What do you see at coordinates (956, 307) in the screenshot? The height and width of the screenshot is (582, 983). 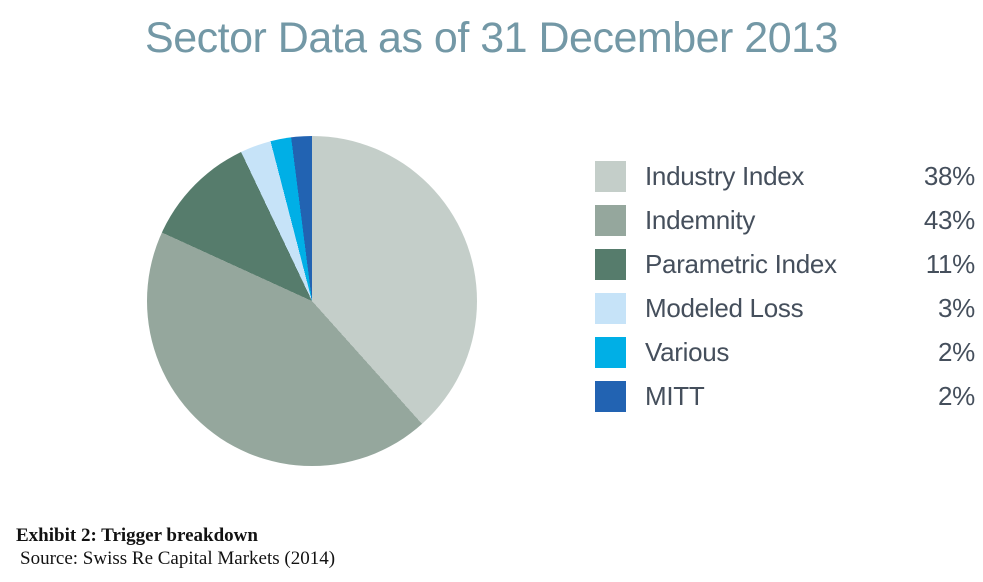 I see `legend-value: 3%` at bounding box center [956, 307].